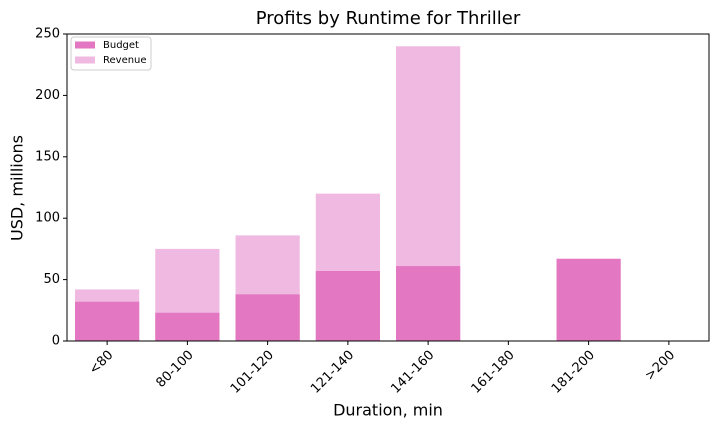 The height and width of the screenshot is (432, 720). I want to click on x-tick-label: 181-200, so click(573, 372).